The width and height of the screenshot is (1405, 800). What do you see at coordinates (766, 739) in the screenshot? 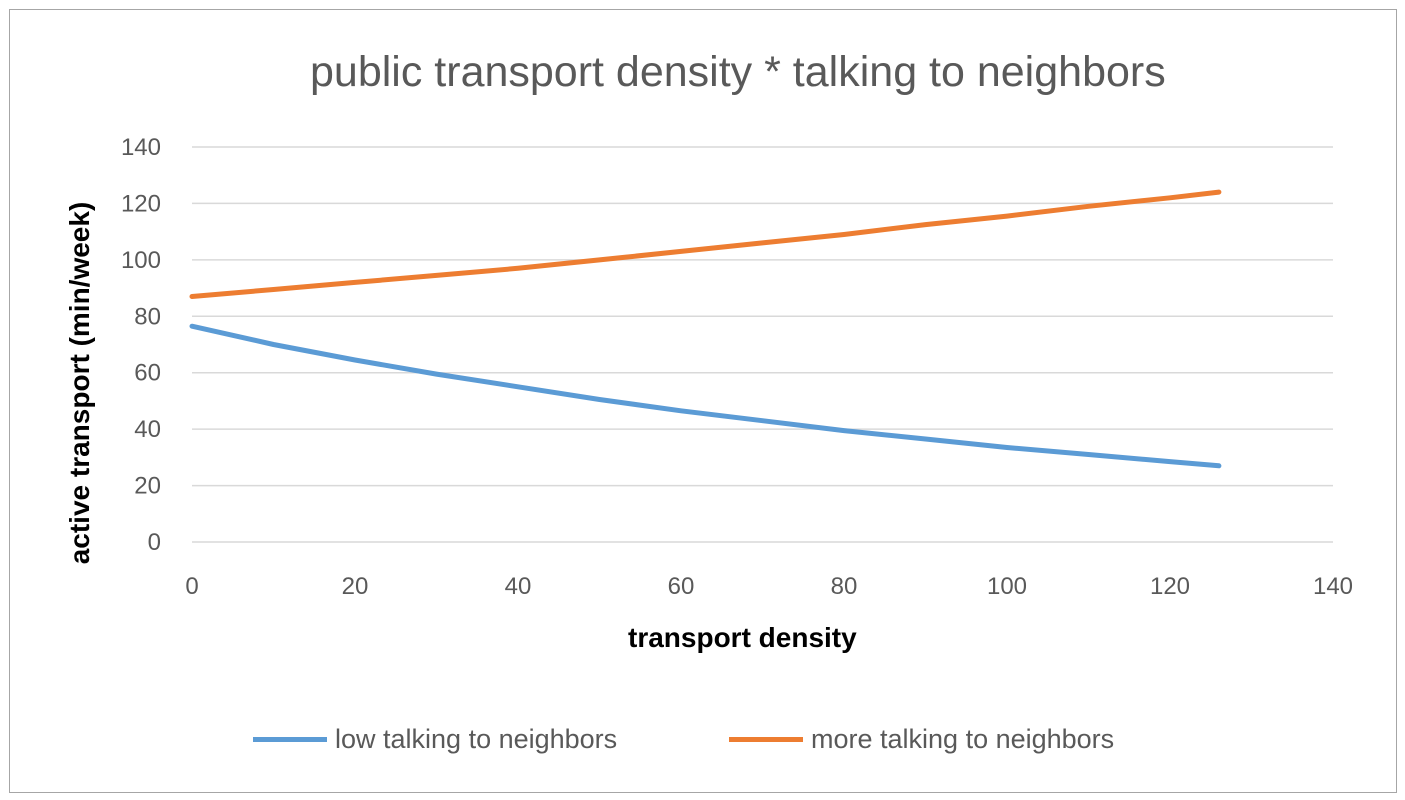
I see `legend-swatch-more` at bounding box center [766, 739].